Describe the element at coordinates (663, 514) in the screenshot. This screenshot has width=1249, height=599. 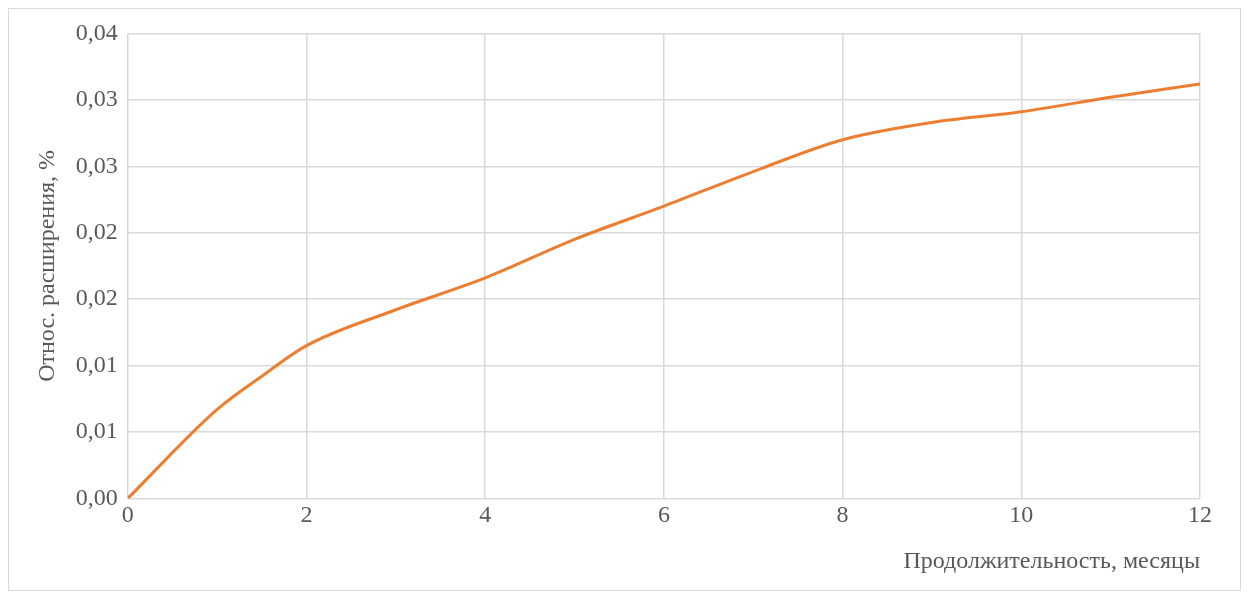
I see `x-tick-label: 6` at that location.